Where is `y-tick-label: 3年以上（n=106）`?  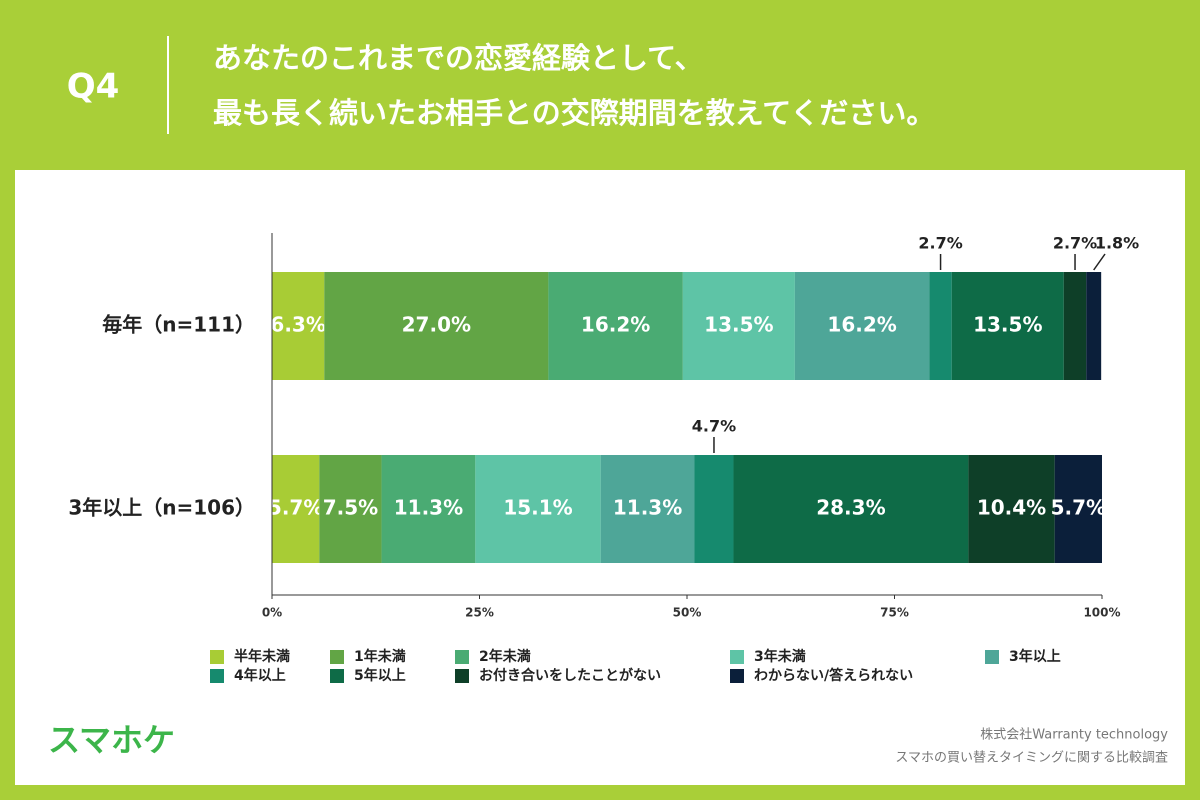
y-tick-label: 3年以上（n=106） is located at coordinates (161, 508).